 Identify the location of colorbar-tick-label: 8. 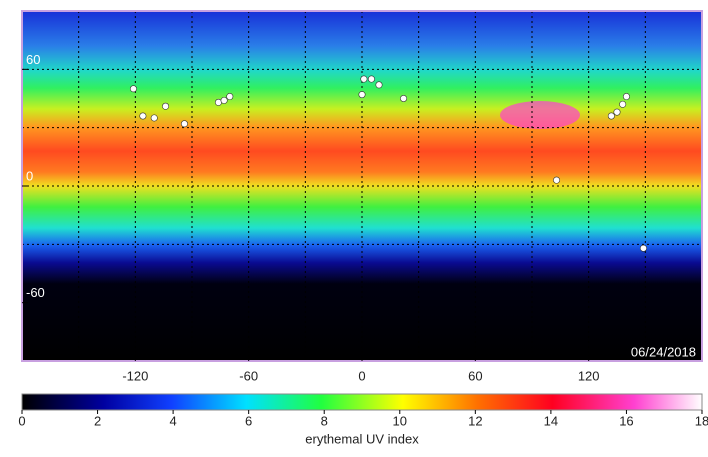
(324, 420).